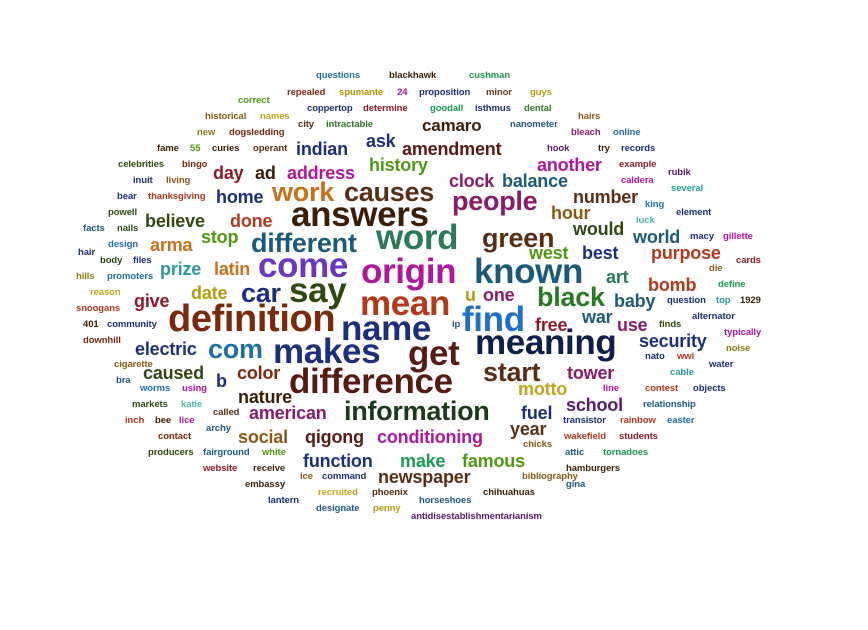 The height and width of the screenshot is (630, 868). Describe the element at coordinates (445, 92) in the screenshot. I see `word: proposition` at that location.